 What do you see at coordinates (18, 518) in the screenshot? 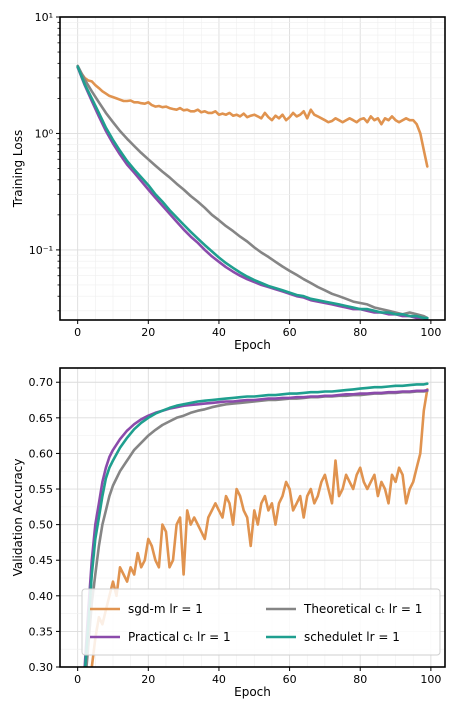
I see `acc-ylabel: Validation Accuracy` at bounding box center [18, 518].